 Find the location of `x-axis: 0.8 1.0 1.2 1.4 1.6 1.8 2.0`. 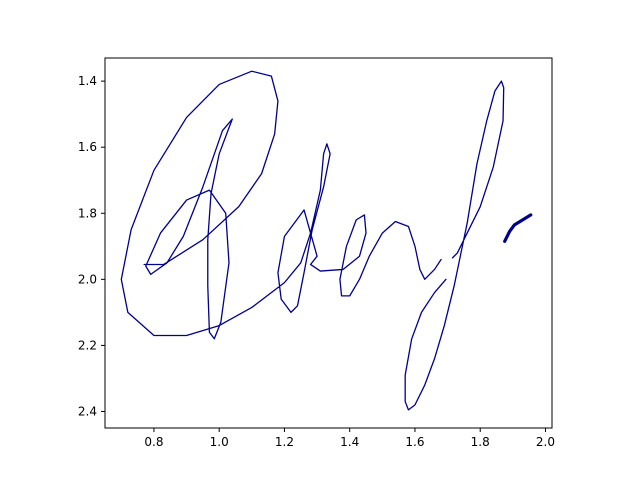

x-axis: 0.8 1.0 1.2 1.4 1.6 1.8 2.0 is located at coordinates (349, 438).